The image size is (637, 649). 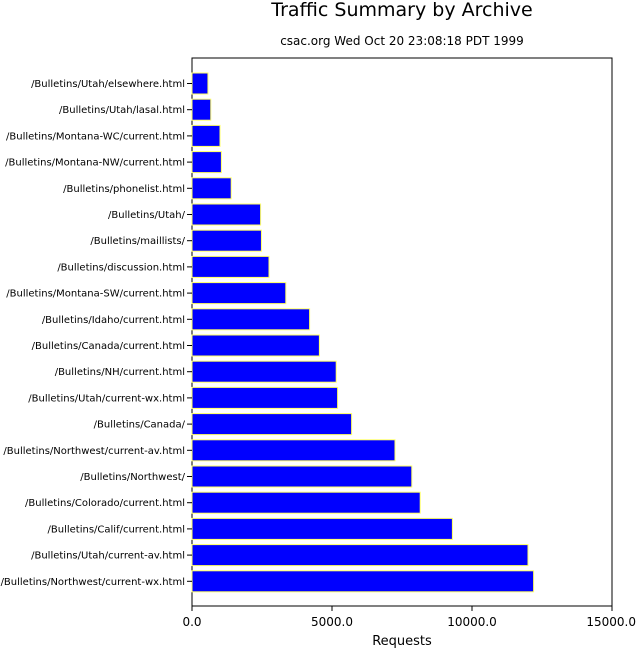 What do you see at coordinates (401, 10) in the screenshot?
I see `chart-title: Traffic Summary by Archive` at bounding box center [401, 10].